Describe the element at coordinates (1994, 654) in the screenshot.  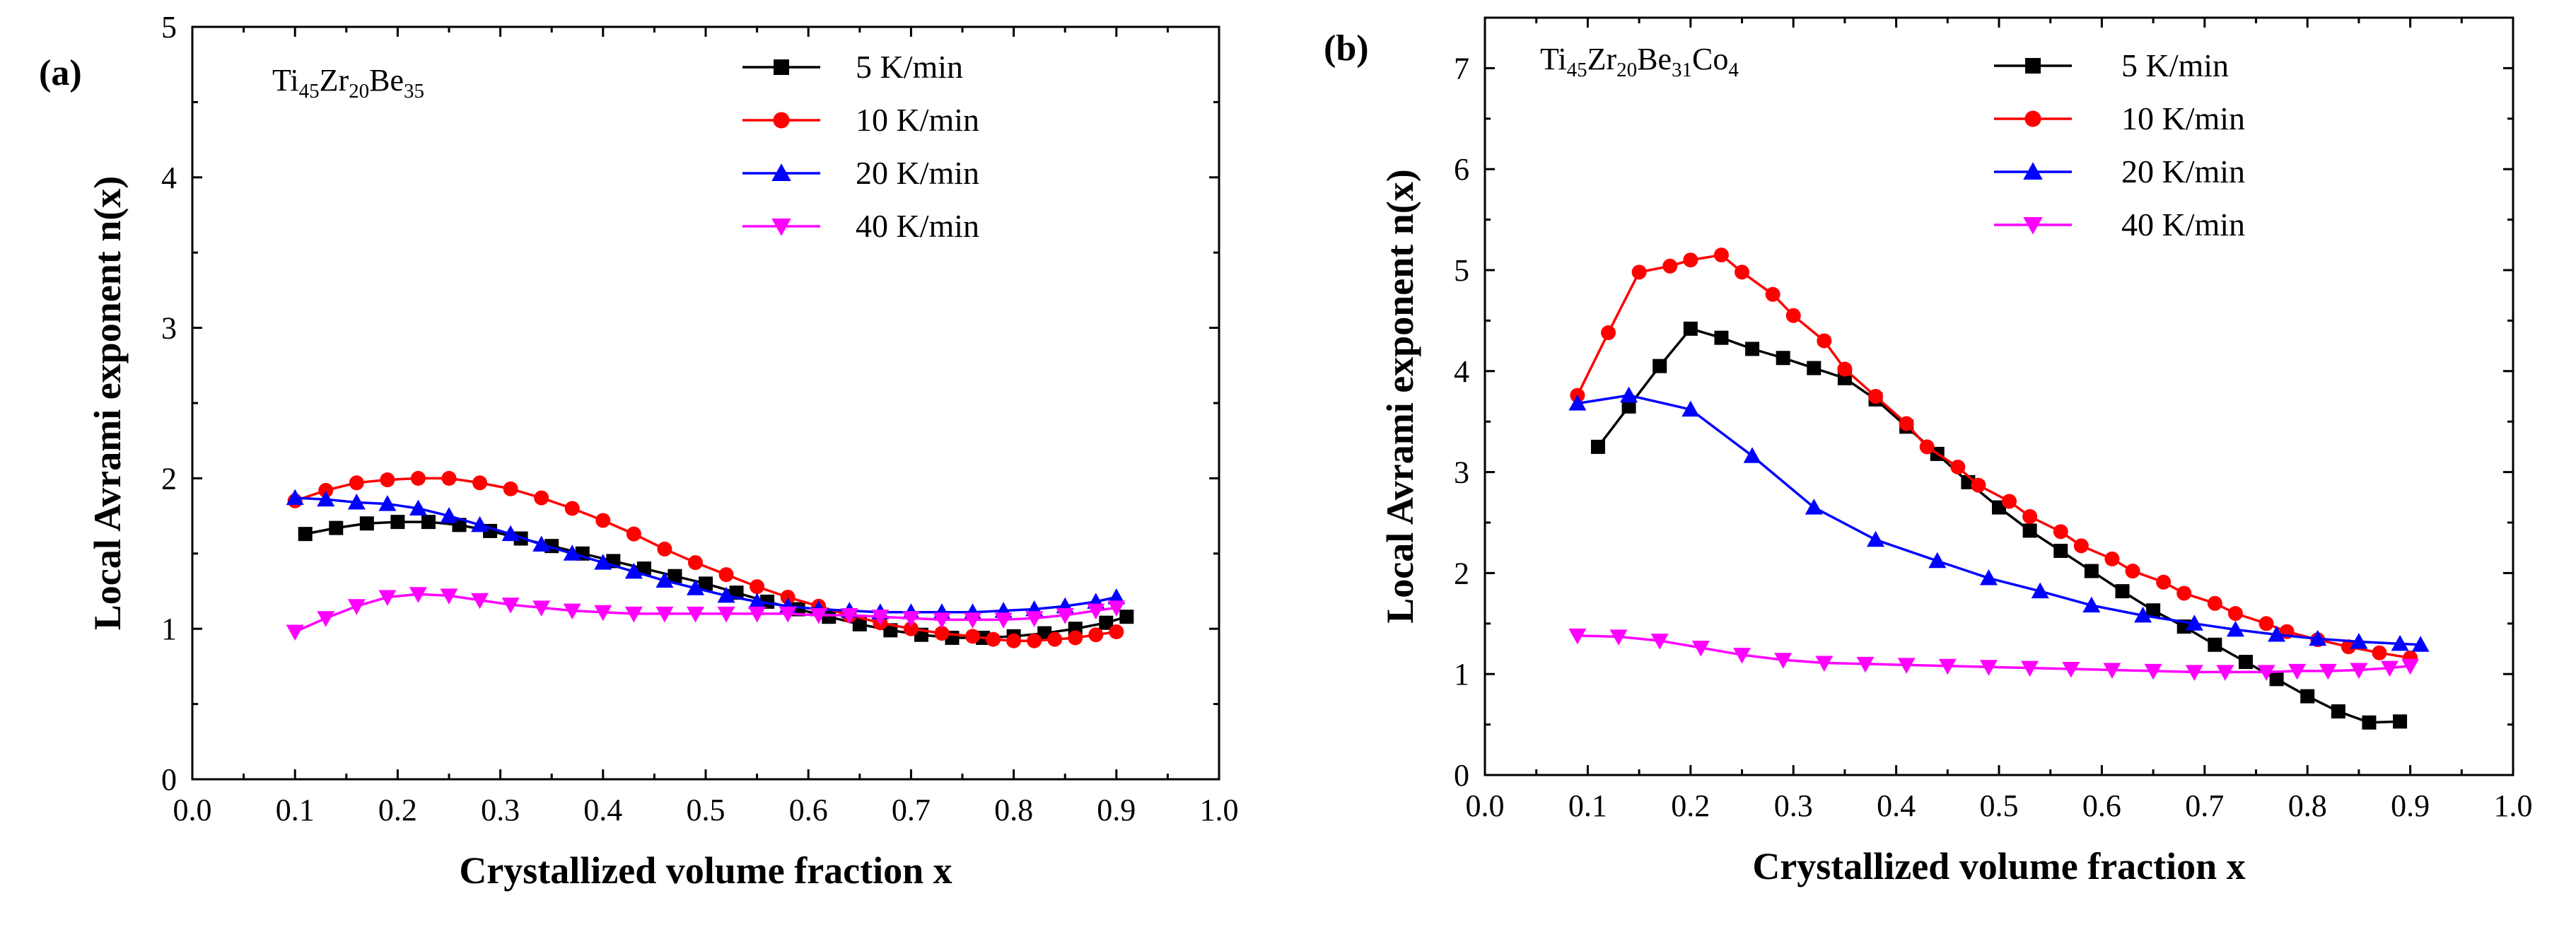
I see `panel-b-series-40-k-min` at that location.